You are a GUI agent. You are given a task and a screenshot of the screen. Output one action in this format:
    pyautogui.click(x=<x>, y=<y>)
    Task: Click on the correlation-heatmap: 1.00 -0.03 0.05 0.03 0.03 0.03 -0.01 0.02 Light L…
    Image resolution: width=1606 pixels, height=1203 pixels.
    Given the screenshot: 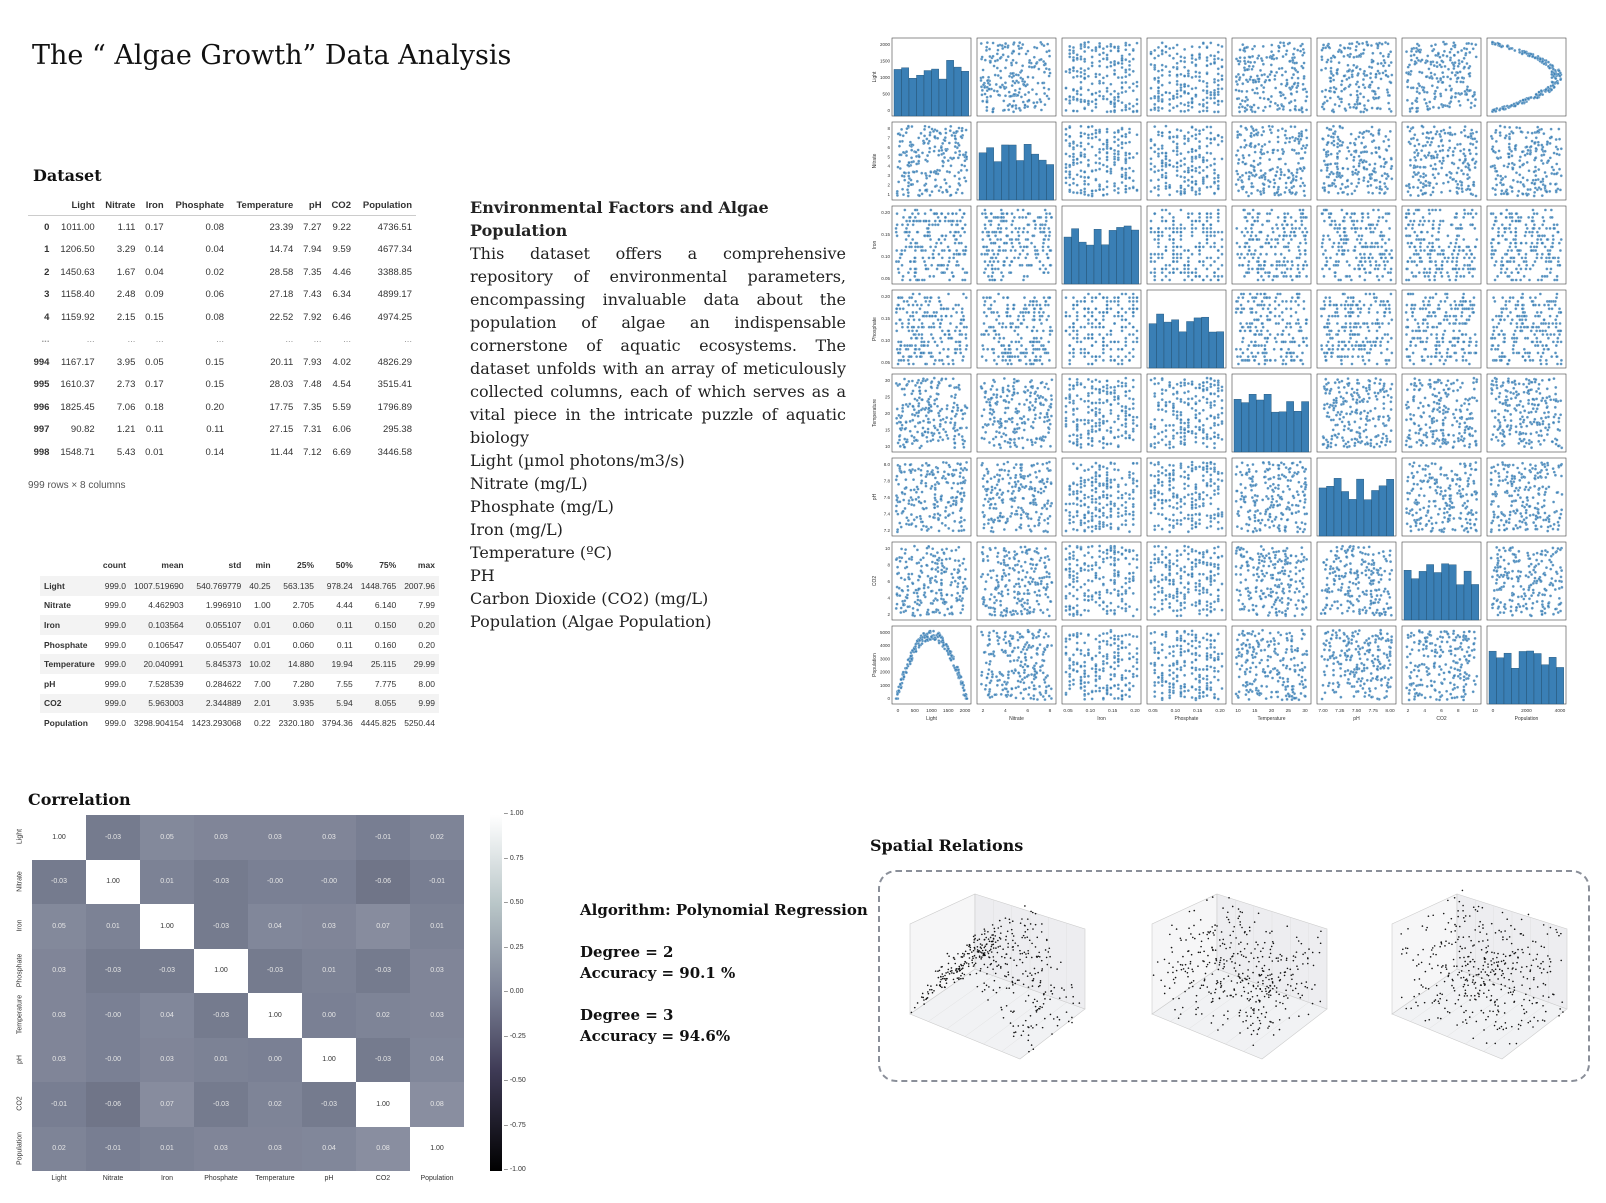 What is the action you would take?
    pyautogui.click(x=282, y=1005)
    